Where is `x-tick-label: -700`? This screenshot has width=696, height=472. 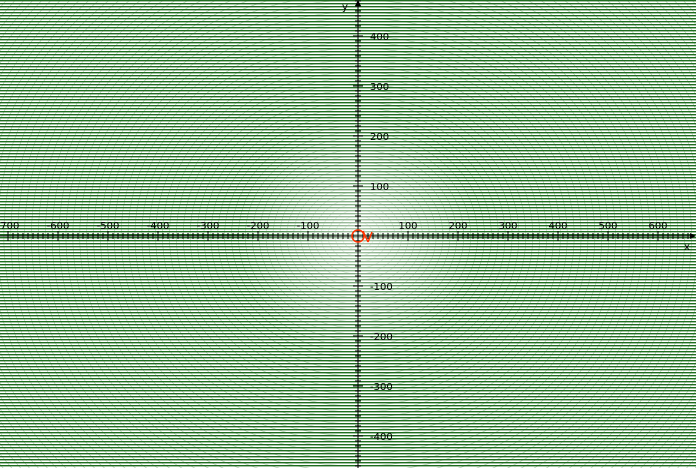
x-tick-label: -700 is located at coordinates (9, 226).